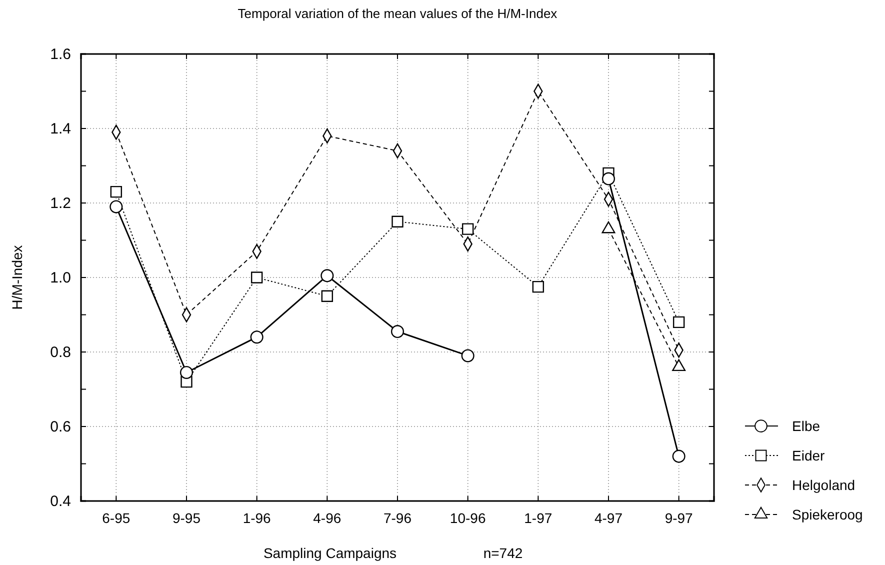 The height and width of the screenshot is (565, 885). What do you see at coordinates (503, 553) in the screenshot?
I see `text: n=742` at bounding box center [503, 553].